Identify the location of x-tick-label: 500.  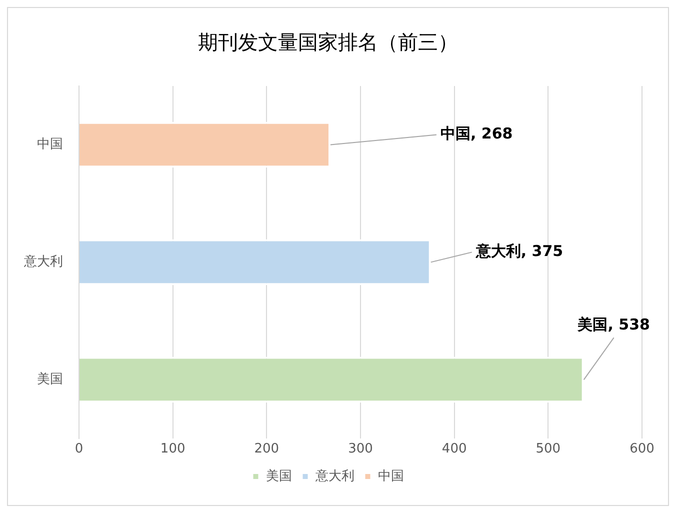
(548, 449).